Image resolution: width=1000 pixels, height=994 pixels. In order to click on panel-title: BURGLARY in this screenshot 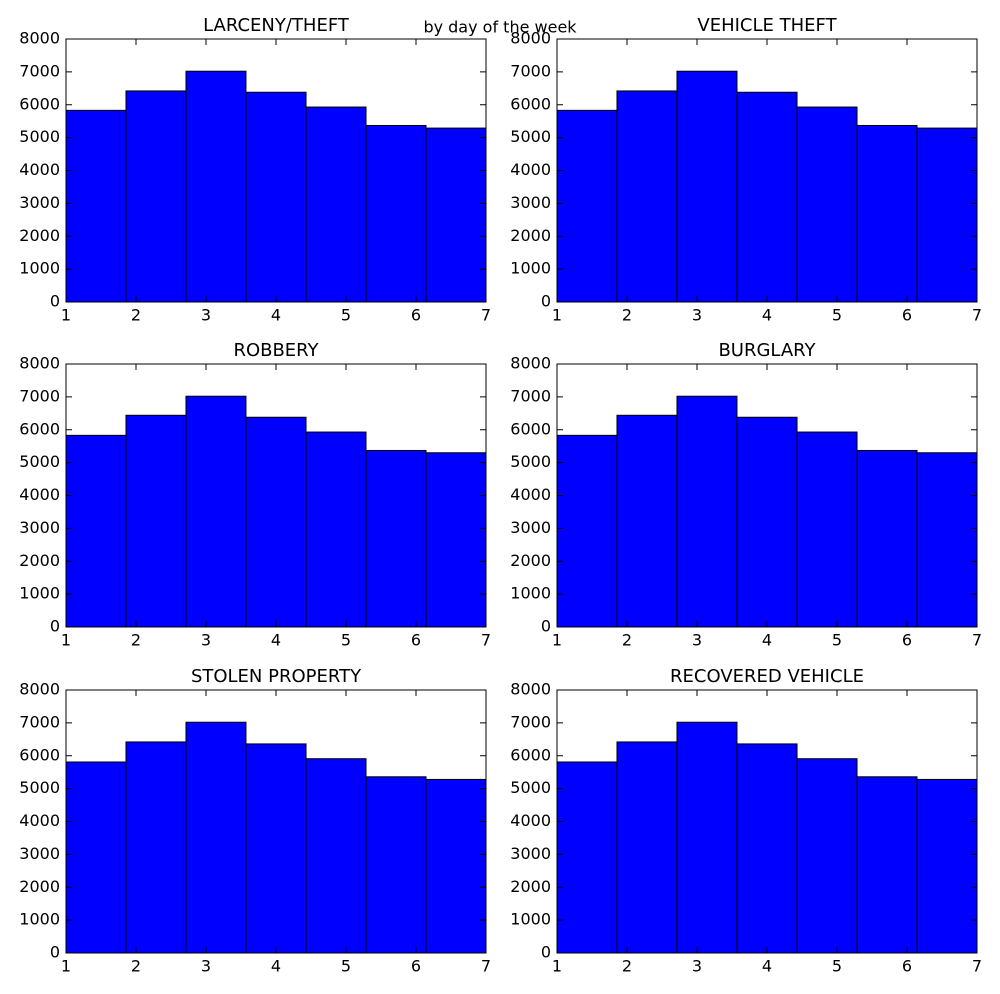, I will do `click(767, 350)`.